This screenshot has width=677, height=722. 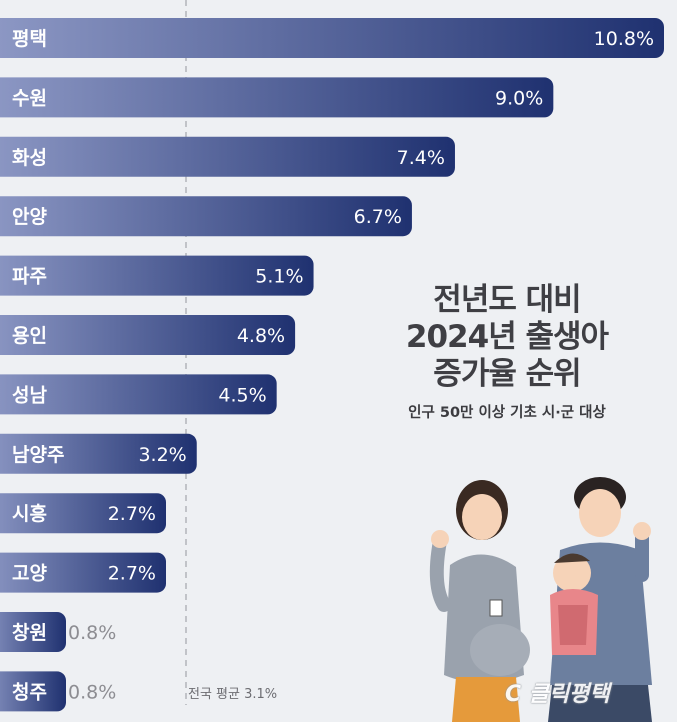 What do you see at coordinates (233, 694) in the screenshot?
I see `national-average-label: 전국 평균 3.1%` at bounding box center [233, 694].